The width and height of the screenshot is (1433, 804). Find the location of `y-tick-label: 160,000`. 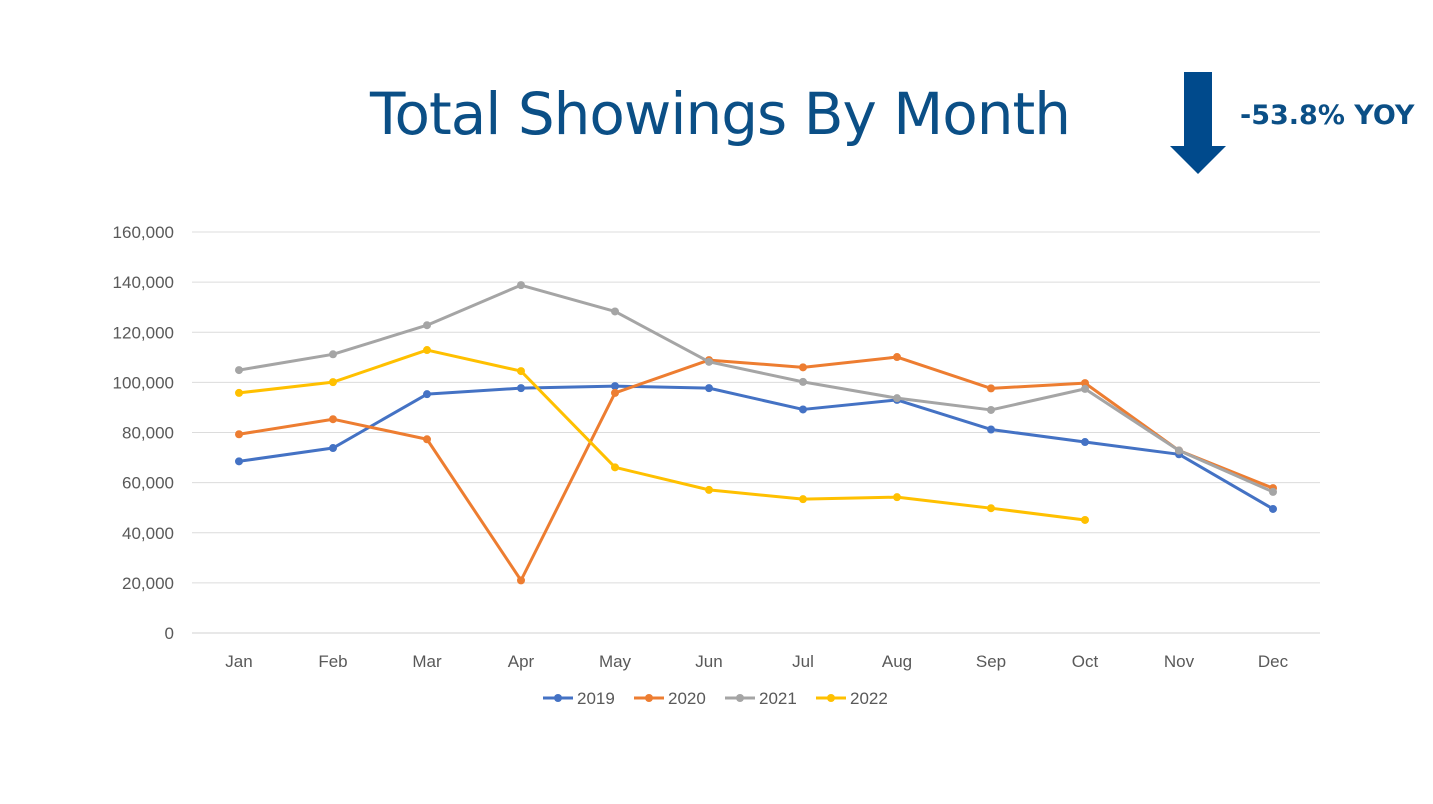

y-tick-label: 160,000 is located at coordinates (143, 232).